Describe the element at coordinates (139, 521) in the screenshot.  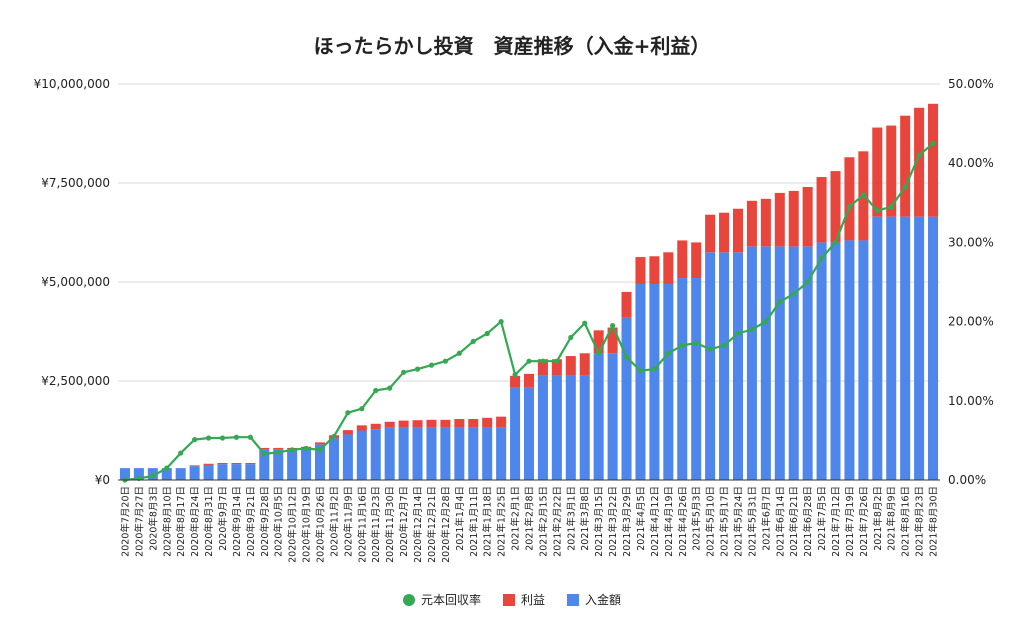
I see `x-tick-label: 2020年7月27日` at that location.